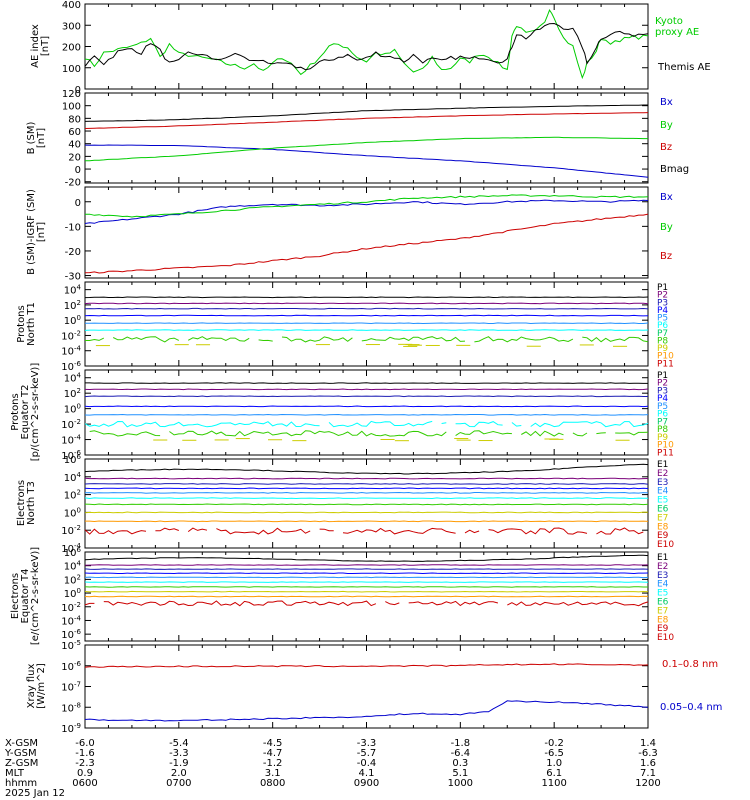 This screenshot has width=750, height=800. What do you see at coordinates (179, 773) in the screenshot?
I see `axis-row-value: 2.0` at bounding box center [179, 773].